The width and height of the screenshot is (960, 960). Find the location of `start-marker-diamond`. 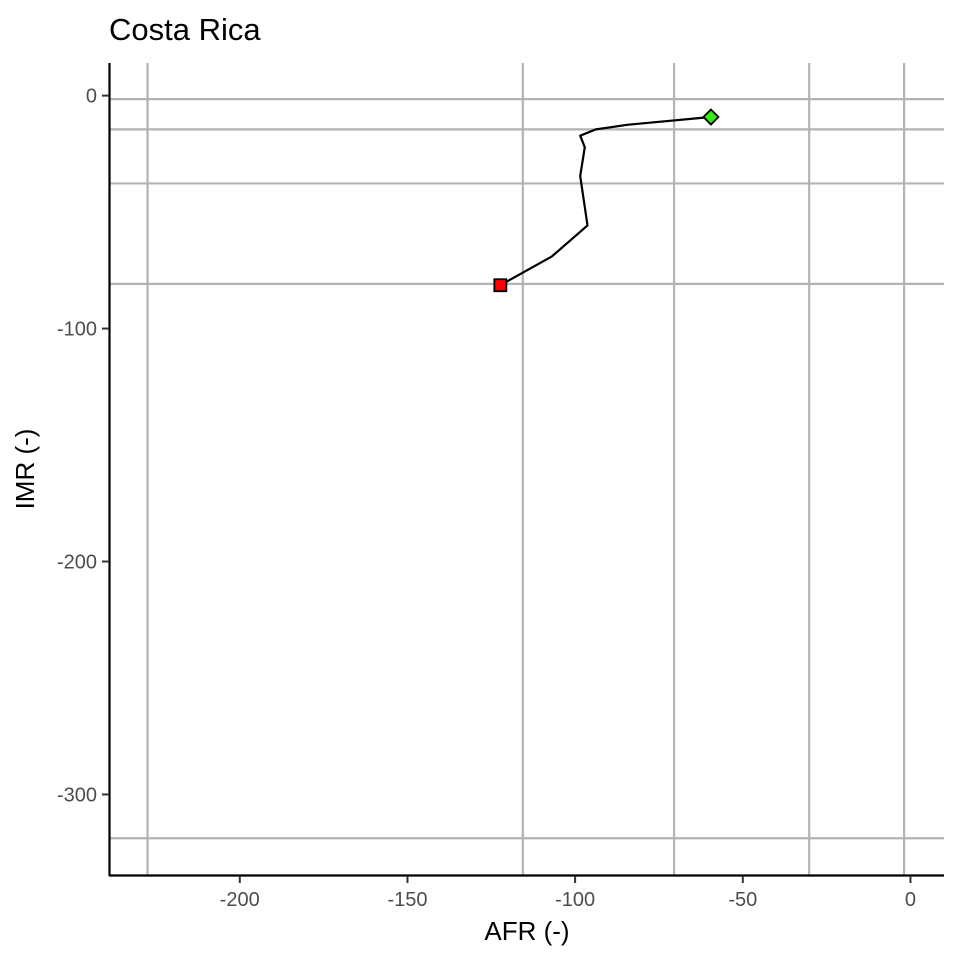

start-marker-diamond is located at coordinates (711, 117).